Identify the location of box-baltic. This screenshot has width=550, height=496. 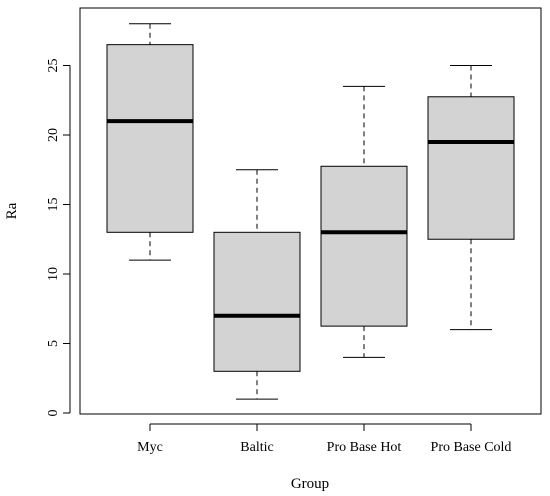
(257, 284).